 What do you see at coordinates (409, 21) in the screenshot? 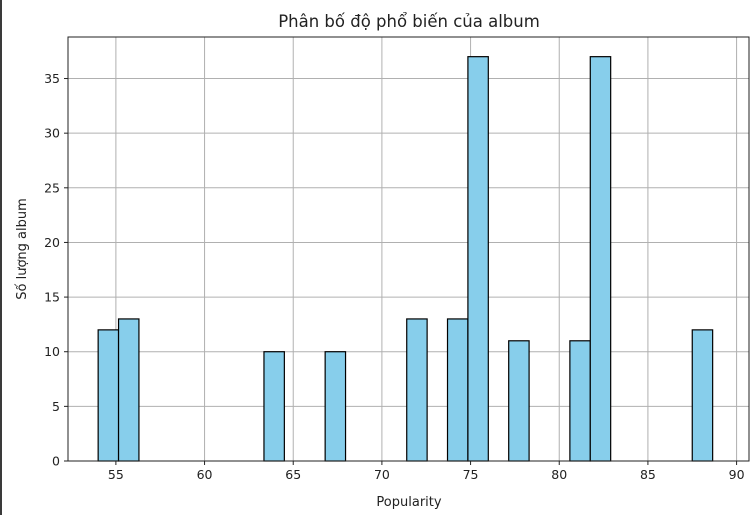
I see `chart-title: Phân bố độ phổ biến của album` at bounding box center [409, 21].